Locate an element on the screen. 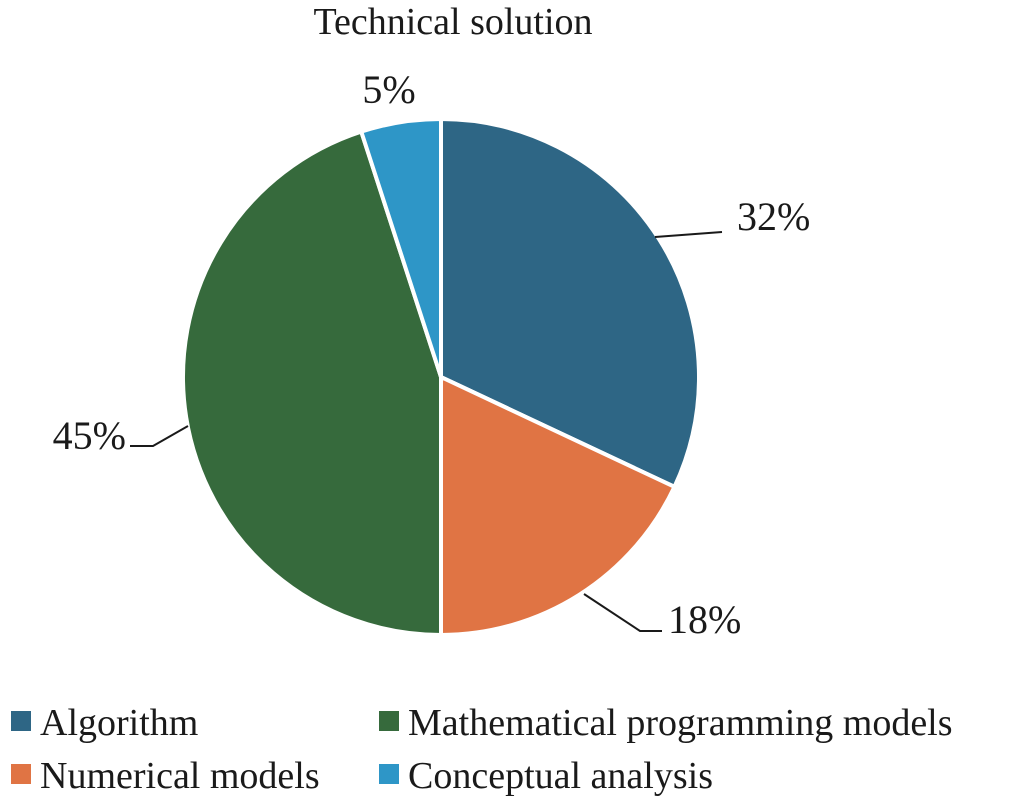  legend-item-algorithm: Algorithm is located at coordinates (104, 723).